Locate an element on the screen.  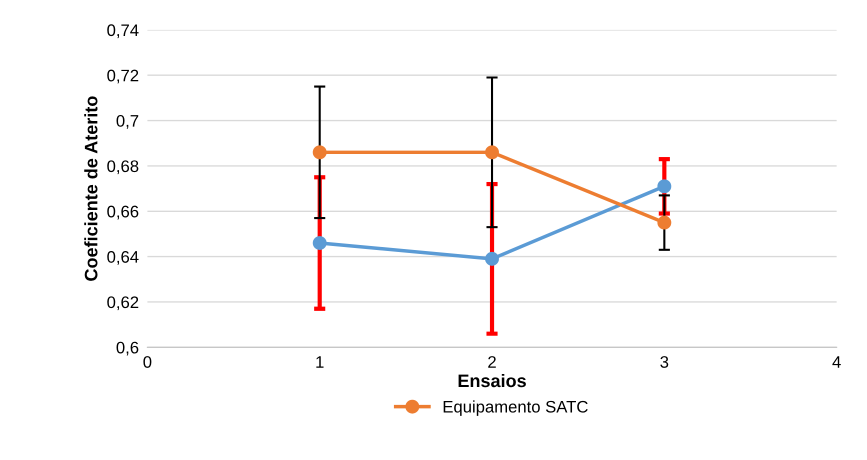
y-axis-title: Coeficiente de Aterito is located at coordinates (91, 188).